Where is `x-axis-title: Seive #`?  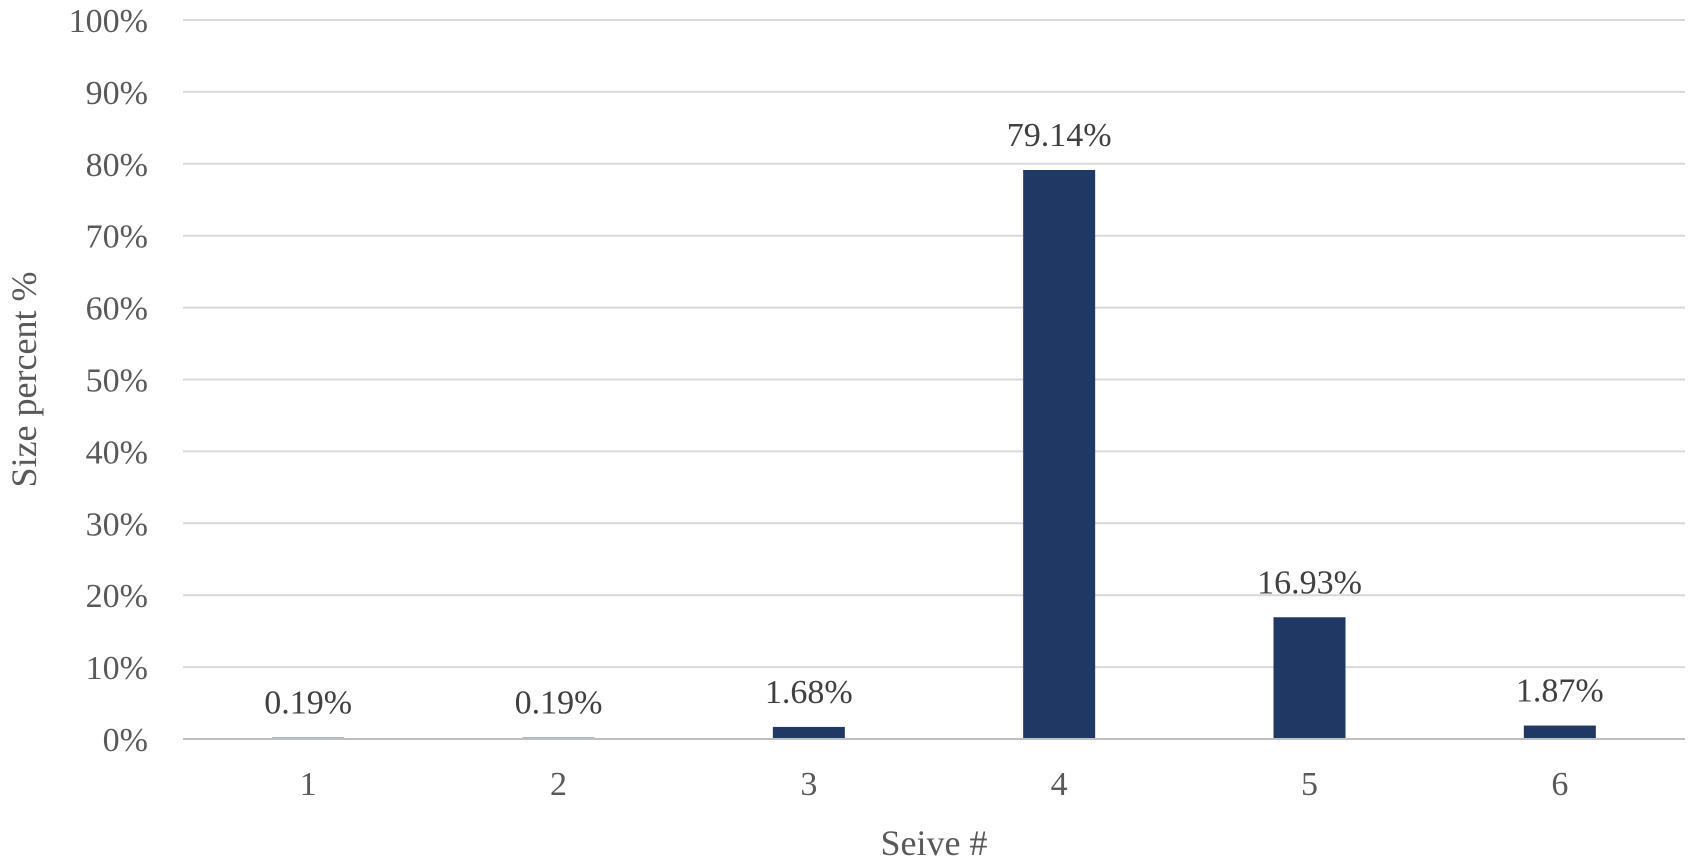 x-axis-title: Seive # is located at coordinates (934, 843).